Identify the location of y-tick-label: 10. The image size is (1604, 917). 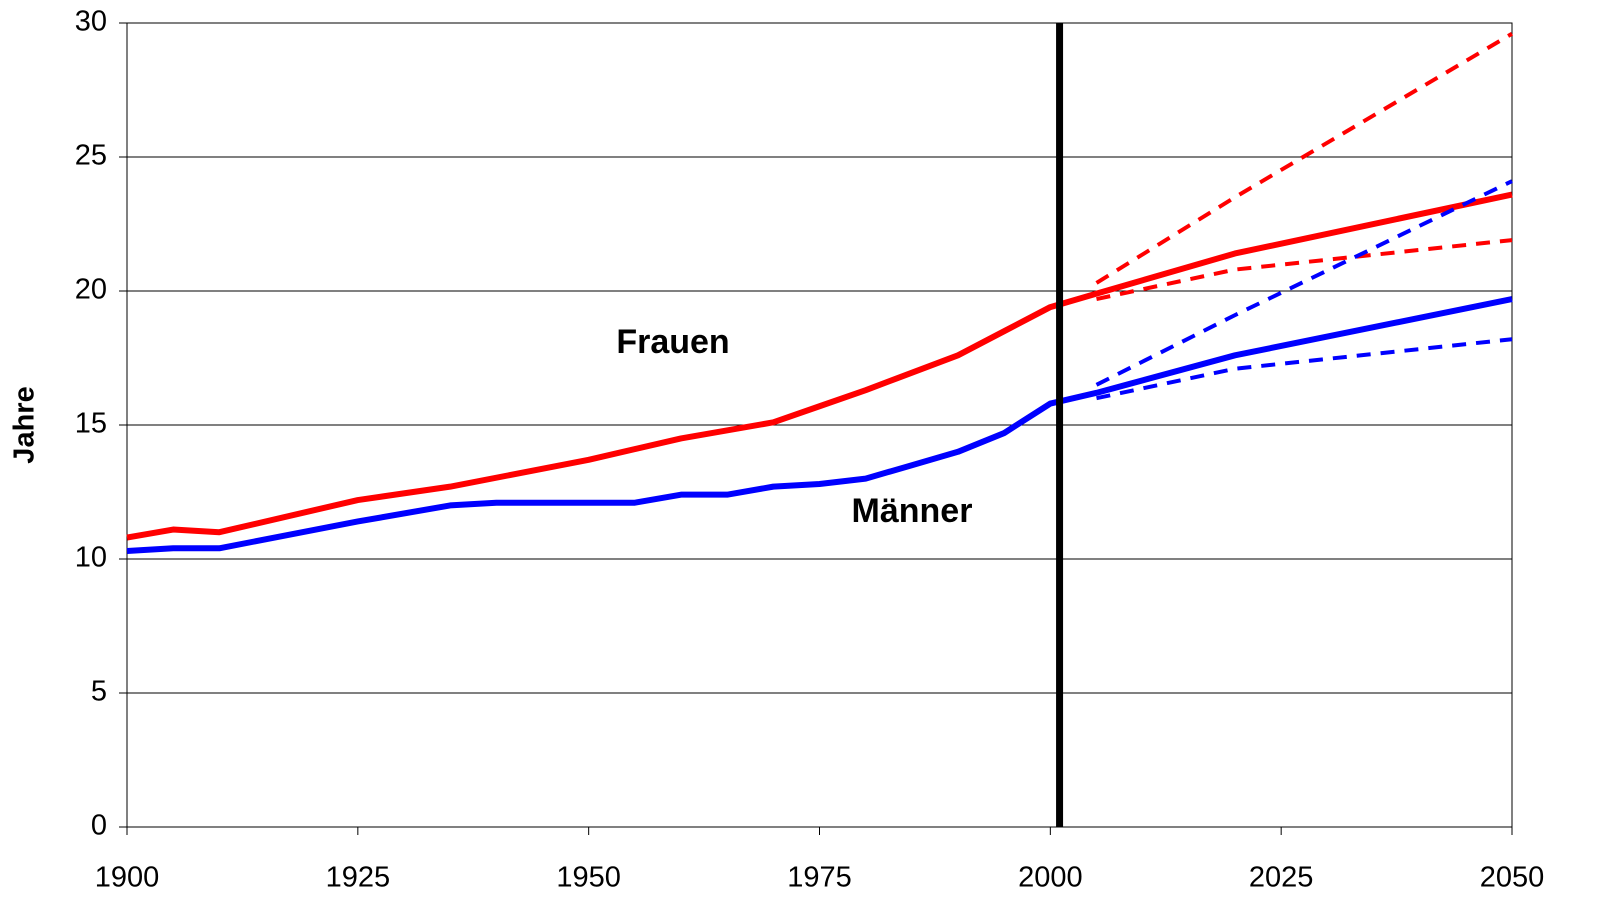
(91, 558).